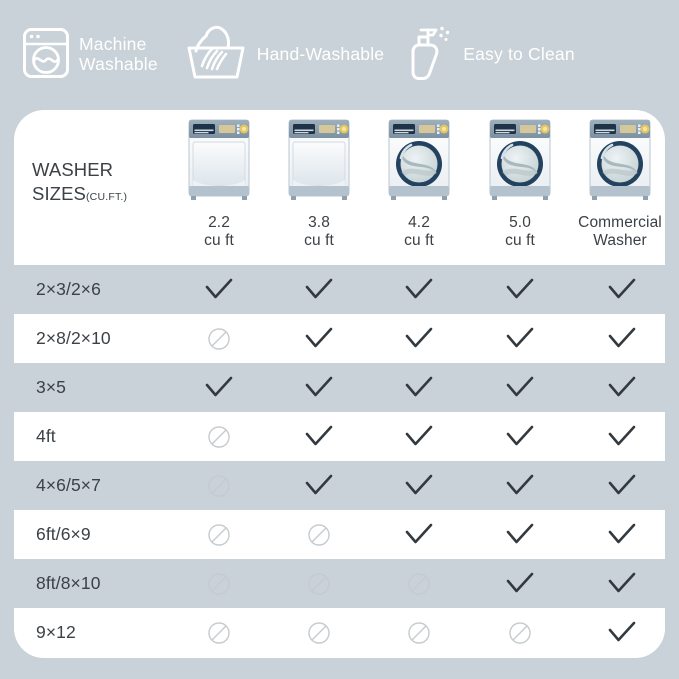 Image resolution: width=679 pixels, height=679 pixels. I want to click on row-label: 2×8/2×10, so click(73, 338).